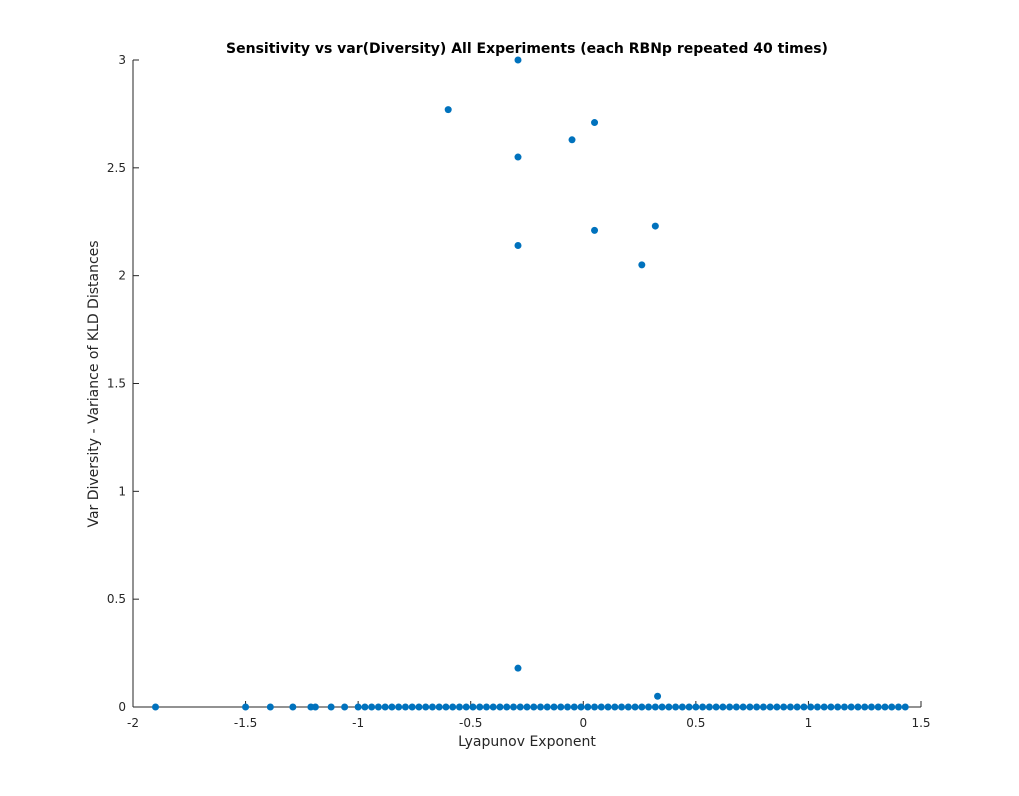 This screenshot has width=1019, height=796. I want to click on y-tick-label: 1.5, so click(116, 384).